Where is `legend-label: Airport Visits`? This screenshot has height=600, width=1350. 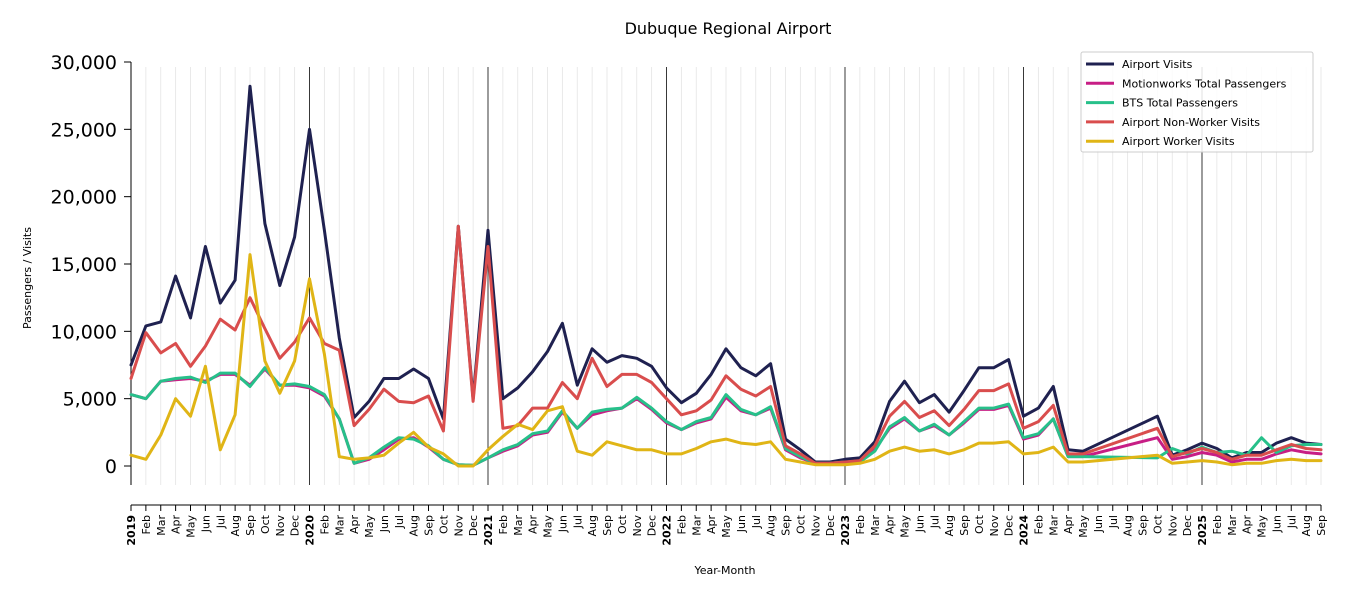 legend-label: Airport Visits is located at coordinates (1157, 64).